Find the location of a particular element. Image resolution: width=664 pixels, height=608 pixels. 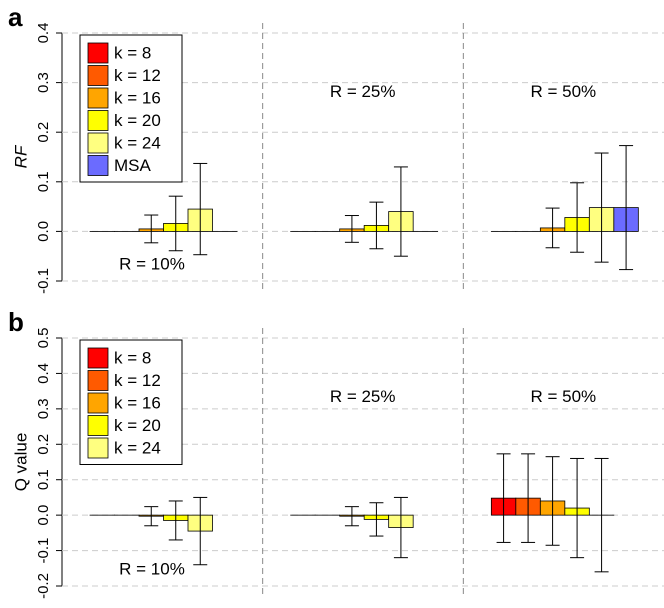

y-tick-label: 0.5 is located at coordinates (43, 338).